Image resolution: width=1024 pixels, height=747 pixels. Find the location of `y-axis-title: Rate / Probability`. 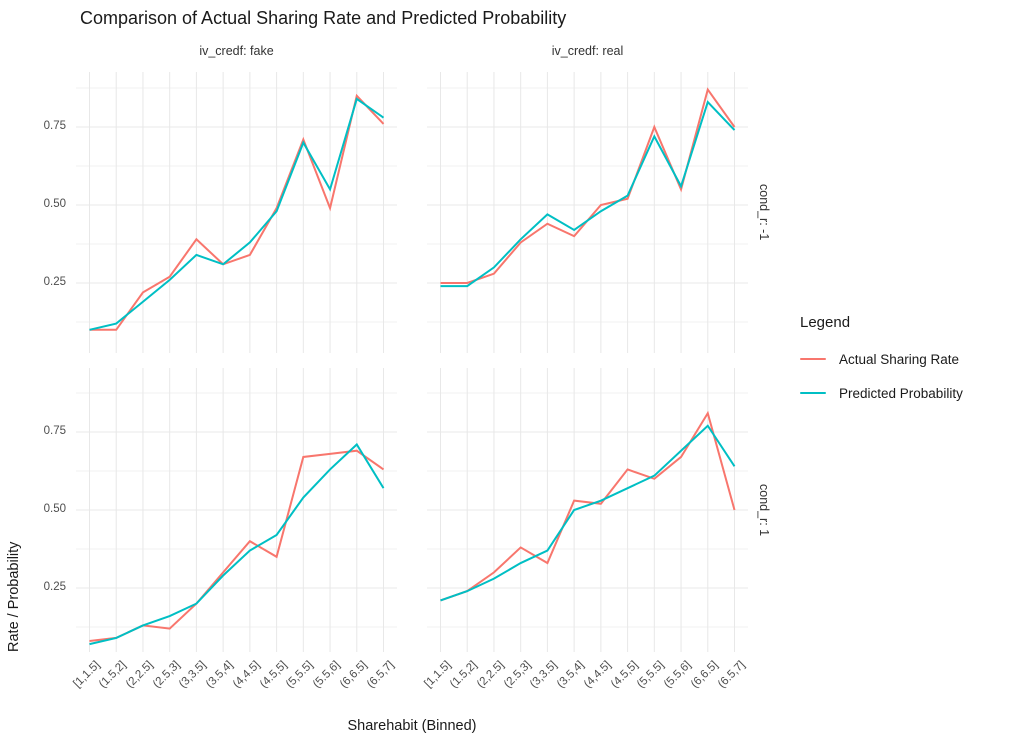

y-axis-title: Rate / Probability is located at coordinates (14, 596).